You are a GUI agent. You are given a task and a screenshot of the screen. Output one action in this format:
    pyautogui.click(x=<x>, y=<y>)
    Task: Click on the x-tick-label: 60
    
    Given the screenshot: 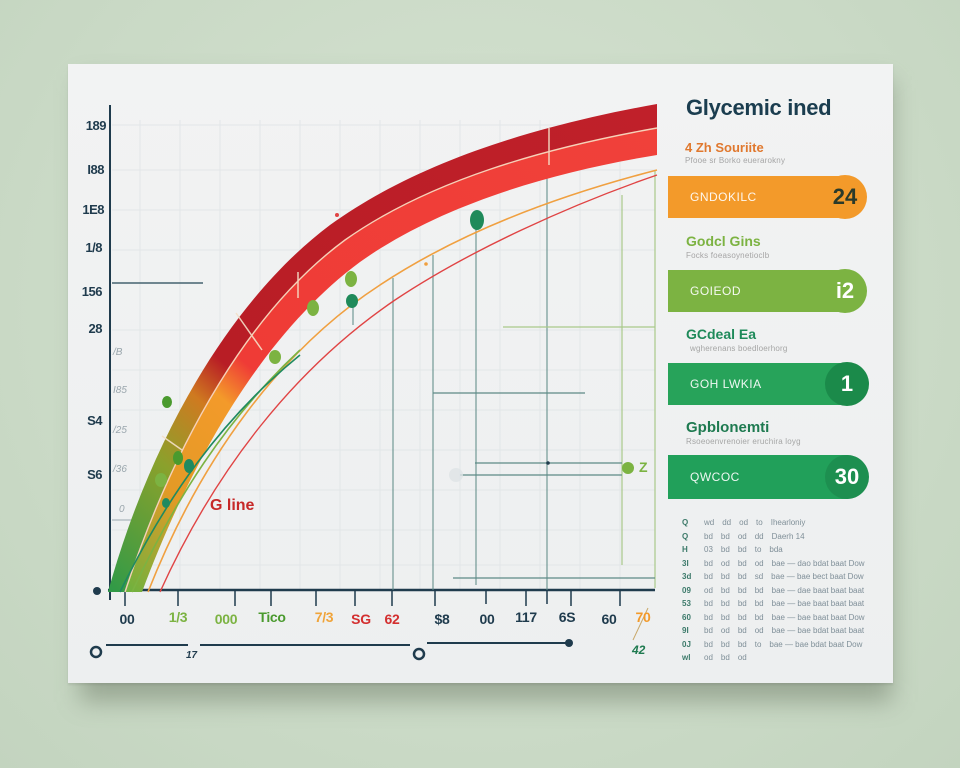 What is the action you would take?
    pyautogui.click(x=609, y=619)
    